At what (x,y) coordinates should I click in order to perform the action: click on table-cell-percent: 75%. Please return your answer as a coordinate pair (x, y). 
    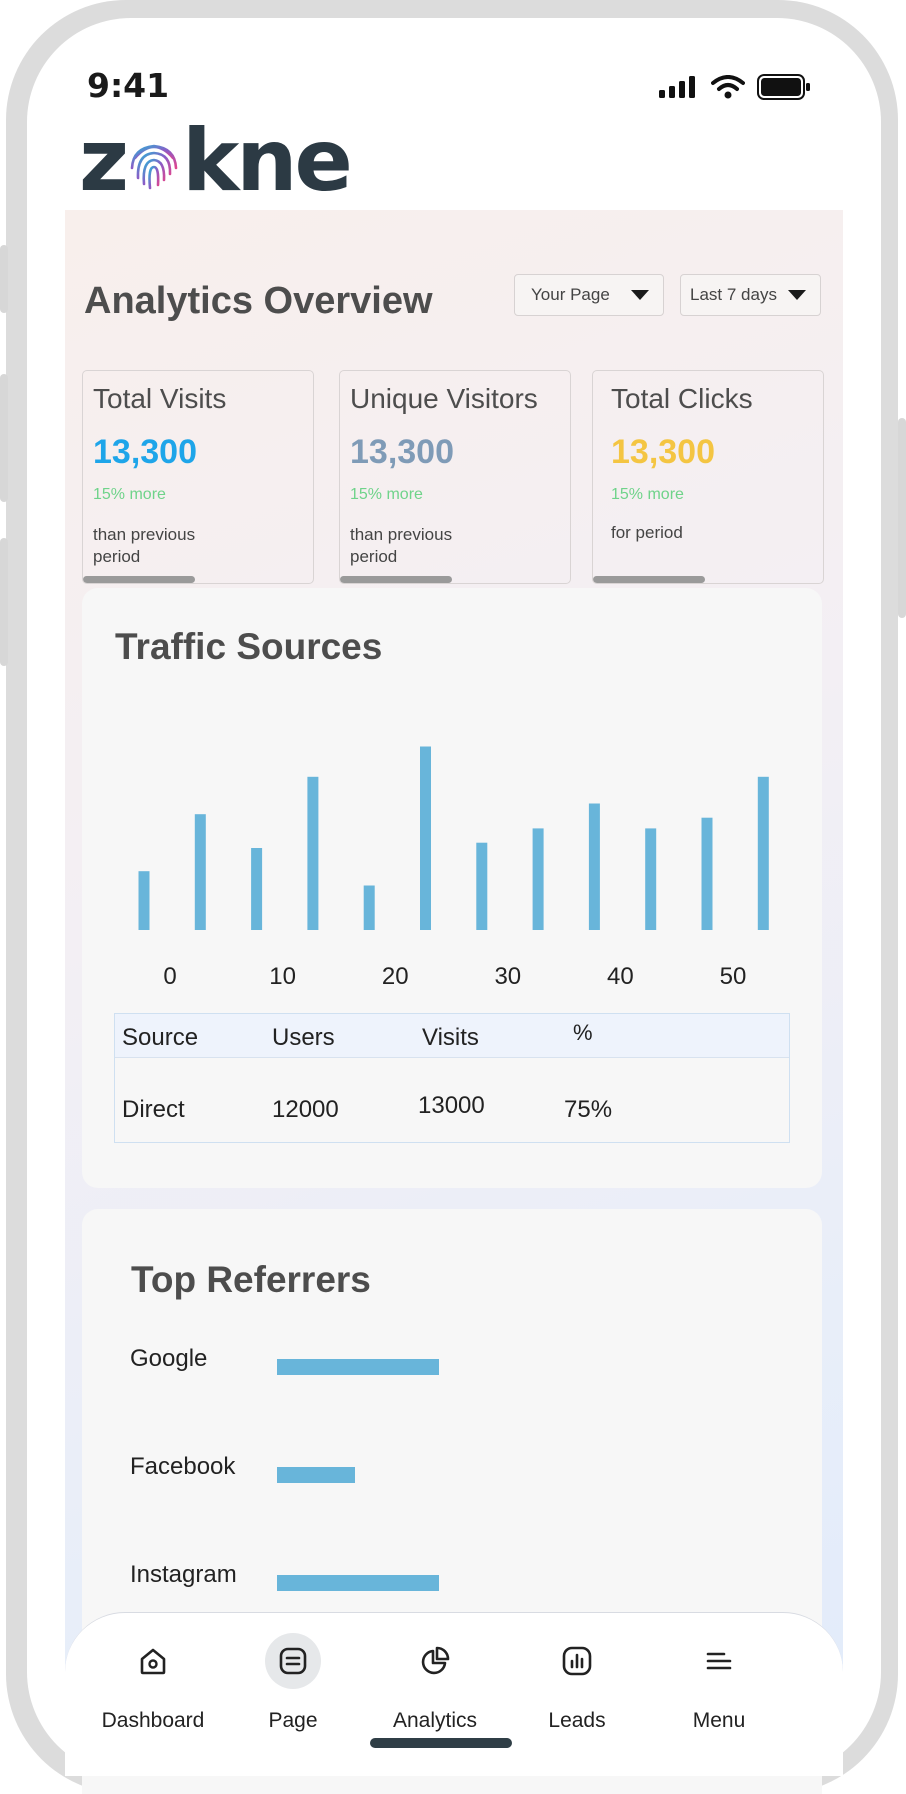
    Looking at the image, I should click on (588, 1109).